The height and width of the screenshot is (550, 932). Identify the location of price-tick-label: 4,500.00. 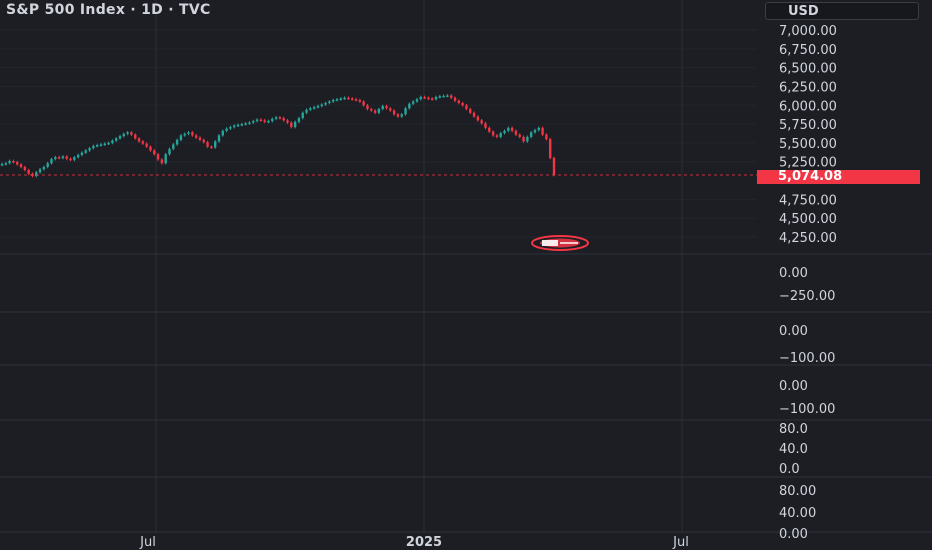
(808, 219).